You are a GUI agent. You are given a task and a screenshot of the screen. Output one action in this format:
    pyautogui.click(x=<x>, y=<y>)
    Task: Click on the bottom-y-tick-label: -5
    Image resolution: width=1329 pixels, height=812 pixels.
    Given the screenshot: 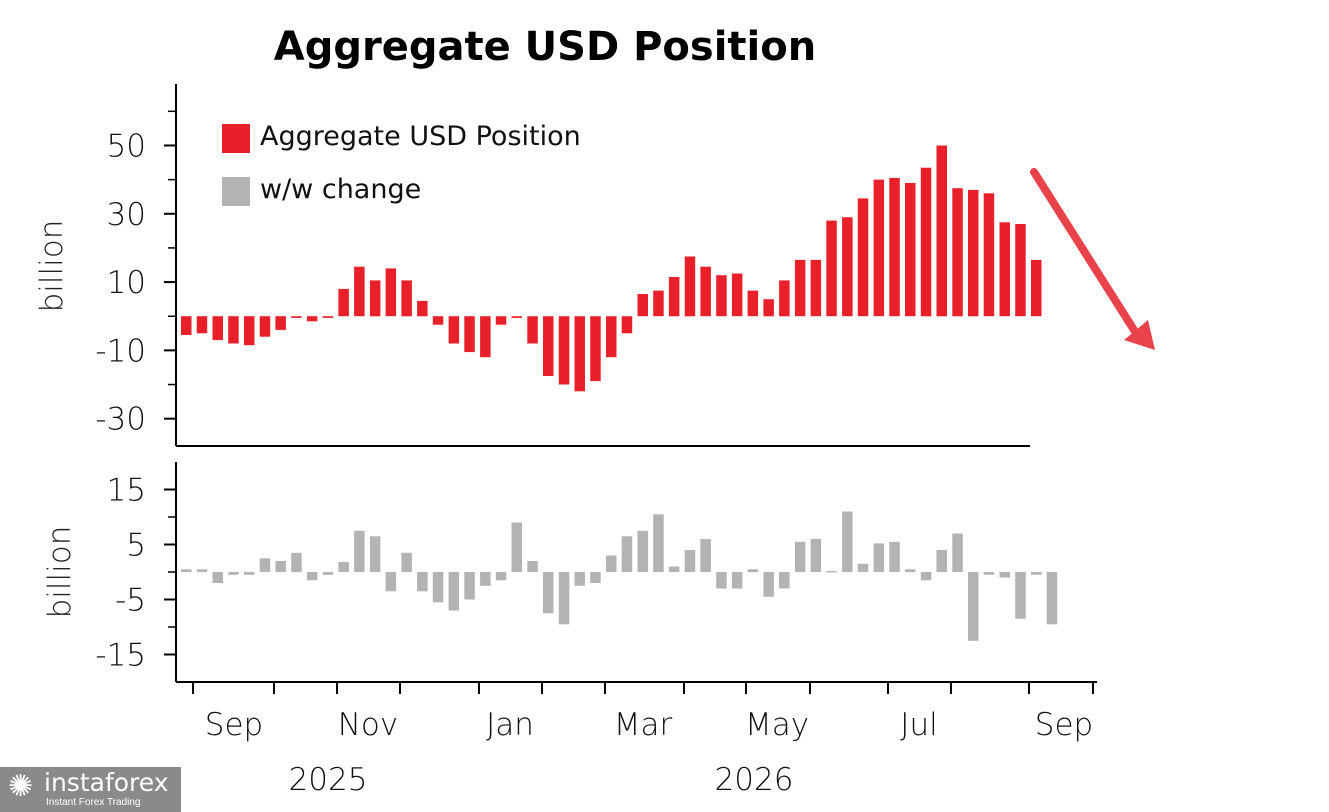 What is the action you would take?
    pyautogui.click(x=130, y=601)
    